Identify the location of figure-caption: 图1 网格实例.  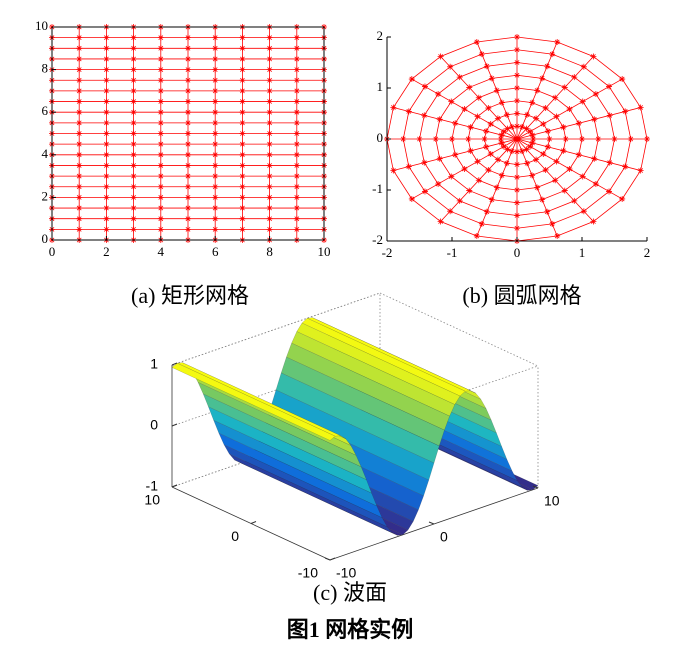
(350, 629).